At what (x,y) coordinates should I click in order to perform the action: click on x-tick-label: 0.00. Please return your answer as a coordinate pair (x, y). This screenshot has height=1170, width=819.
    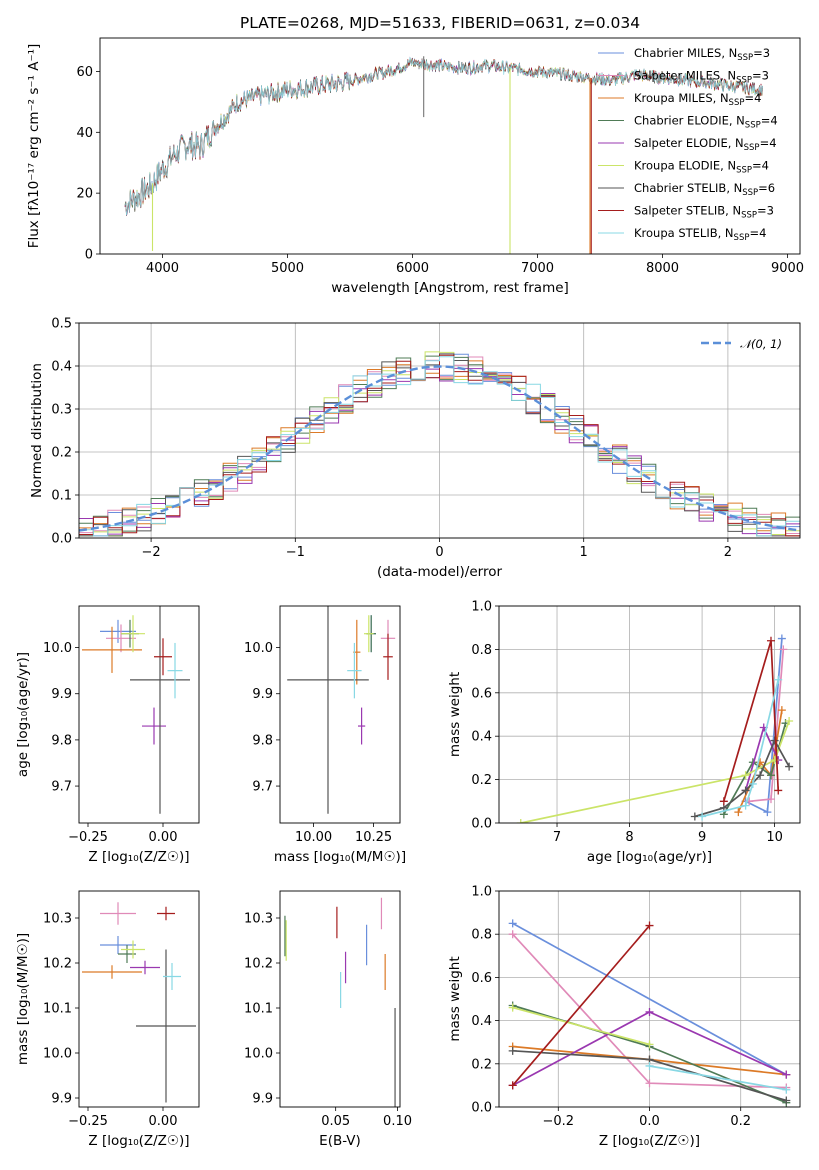
    Looking at the image, I should click on (163, 1121).